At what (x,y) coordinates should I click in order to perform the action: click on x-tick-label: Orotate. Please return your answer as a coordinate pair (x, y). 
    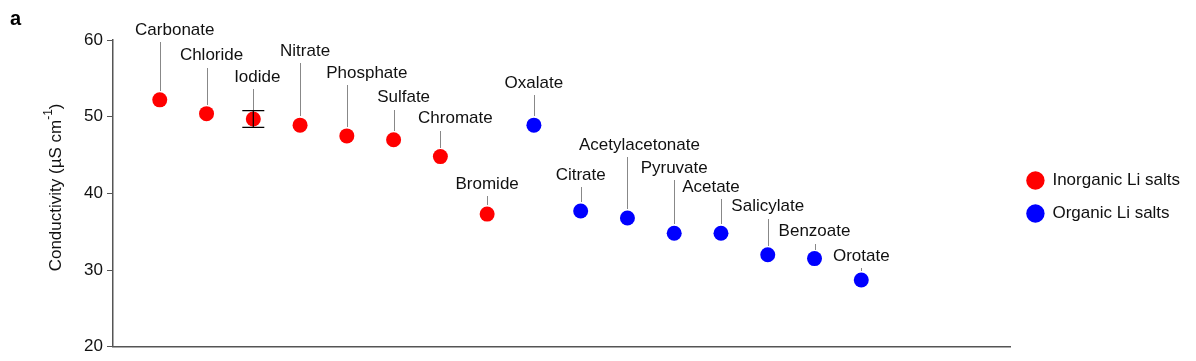
    Looking at the image, I should click on (861, 255).